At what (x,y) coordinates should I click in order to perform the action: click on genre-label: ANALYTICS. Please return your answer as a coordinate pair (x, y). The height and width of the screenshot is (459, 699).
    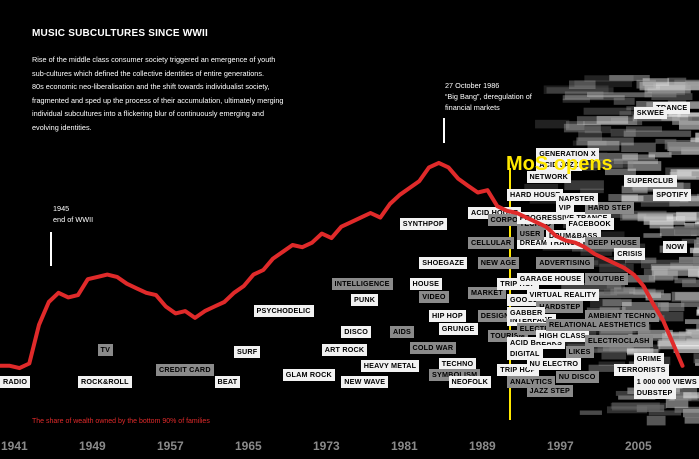
    Looking at the image, I should click on (531, 381).